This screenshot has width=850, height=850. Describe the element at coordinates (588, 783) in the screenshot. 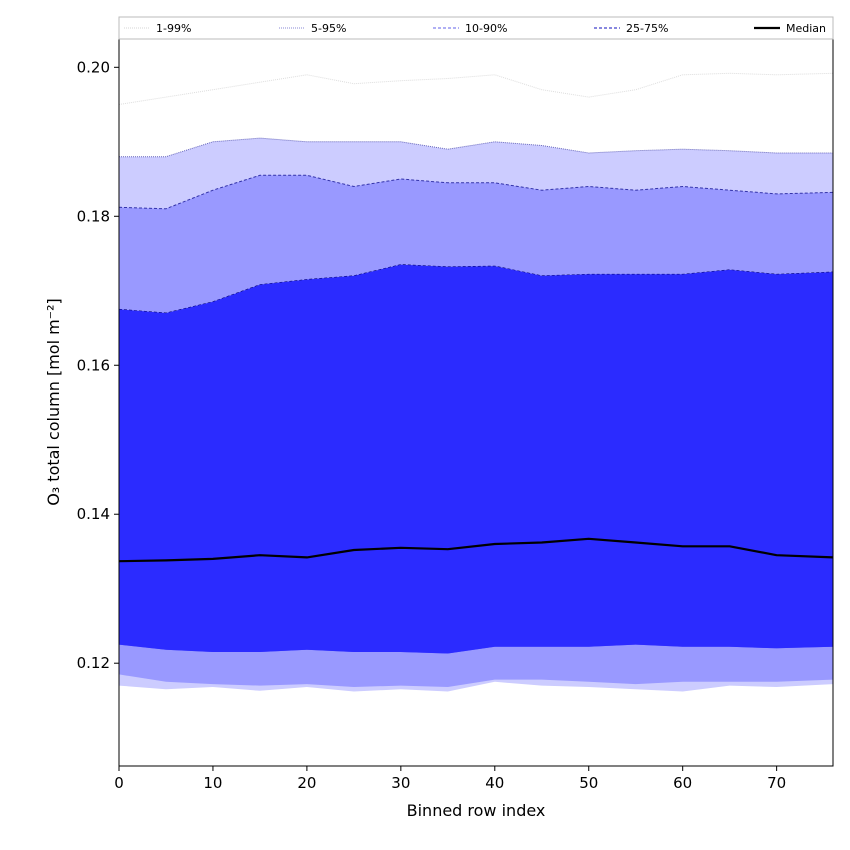

I see `x-tick-label: 50` at that location.